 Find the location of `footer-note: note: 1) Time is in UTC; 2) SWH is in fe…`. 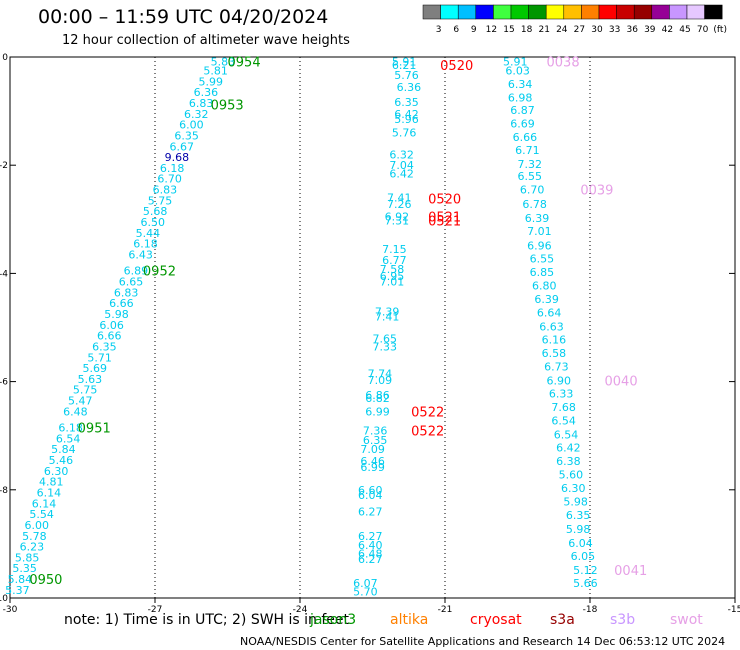

footer-note: note: 1) Time is in UTC; 2) SWH is in fe… is located at coordinates (207, 620).